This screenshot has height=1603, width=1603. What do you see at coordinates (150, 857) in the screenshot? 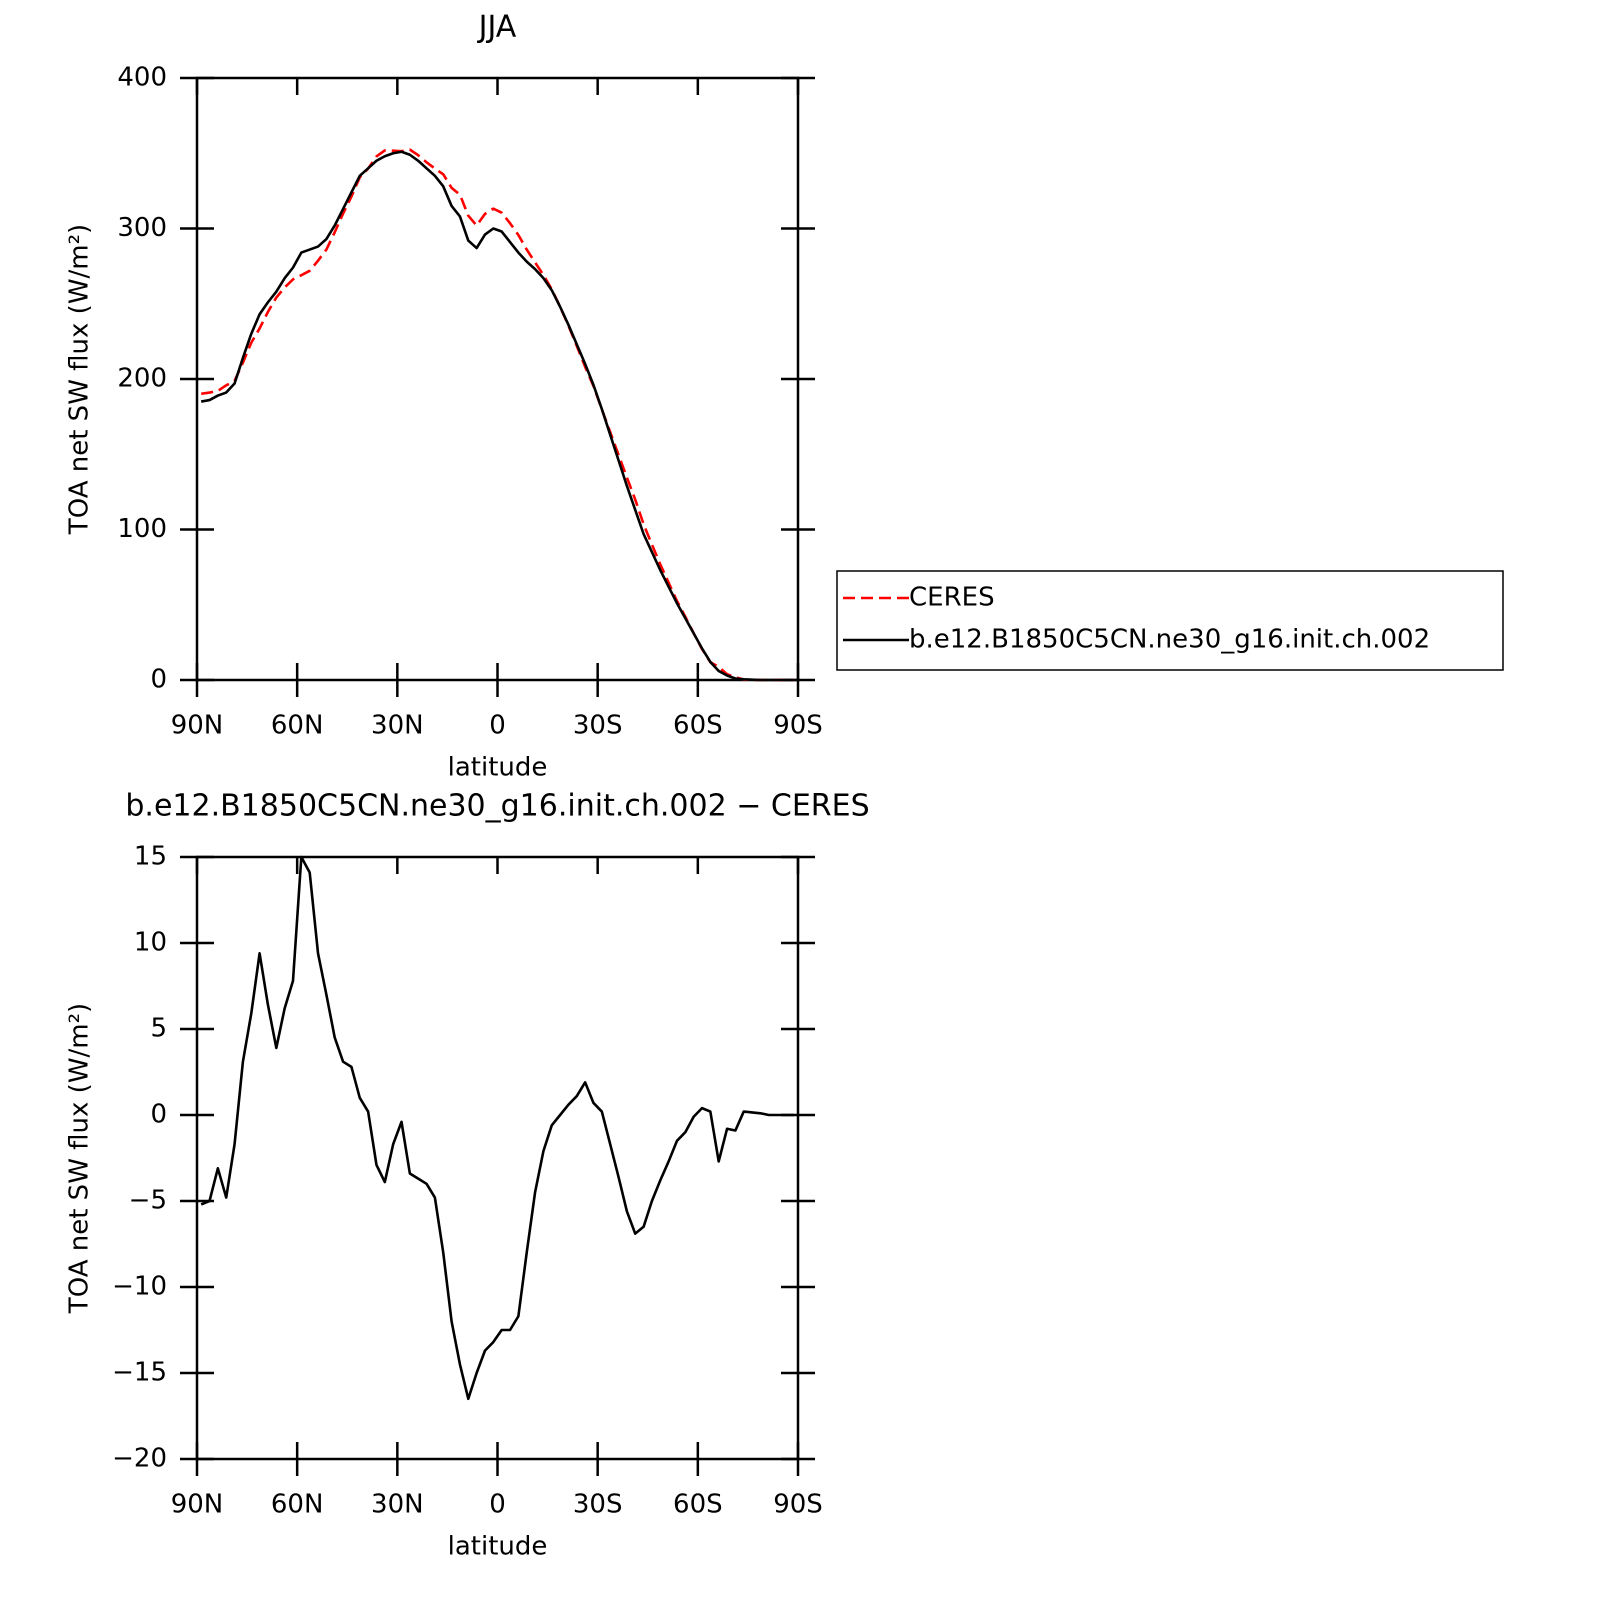
I see `y-tick-label: 15` at bounding box center [150, 857].